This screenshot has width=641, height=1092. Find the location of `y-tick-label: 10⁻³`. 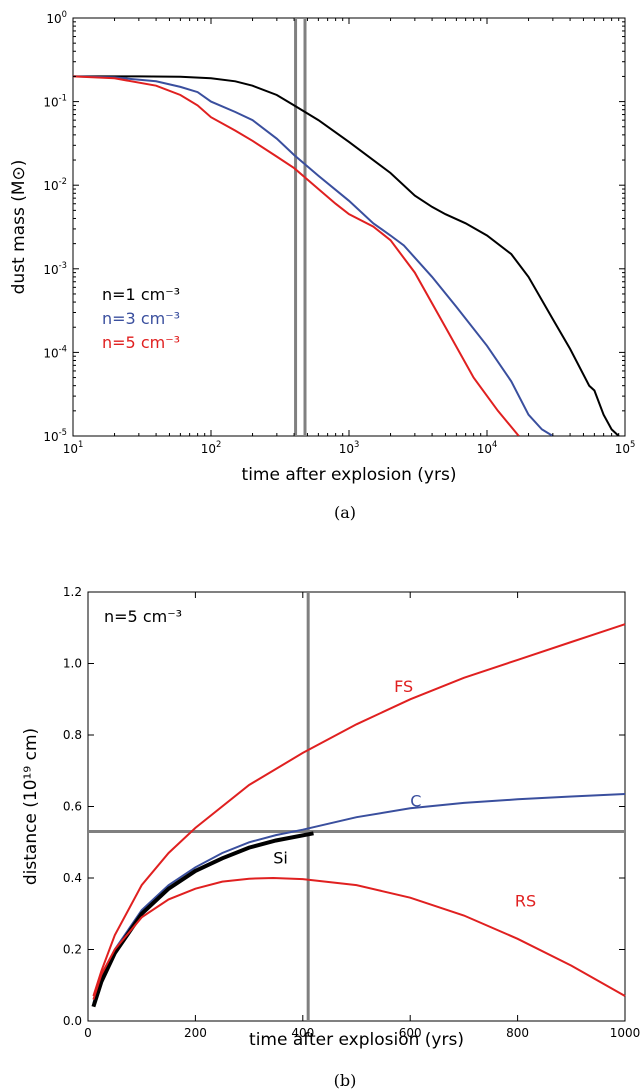

y-tick-label: 10⁻³ is located at coordinates (55, 268).